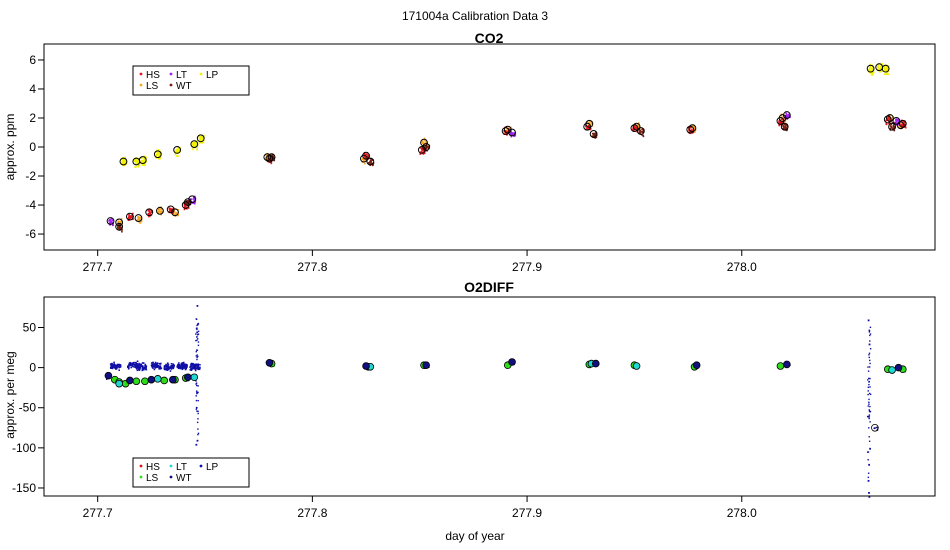 This screenshot has height=550, width=950. I want to click on legend-box, so click(191, 472).